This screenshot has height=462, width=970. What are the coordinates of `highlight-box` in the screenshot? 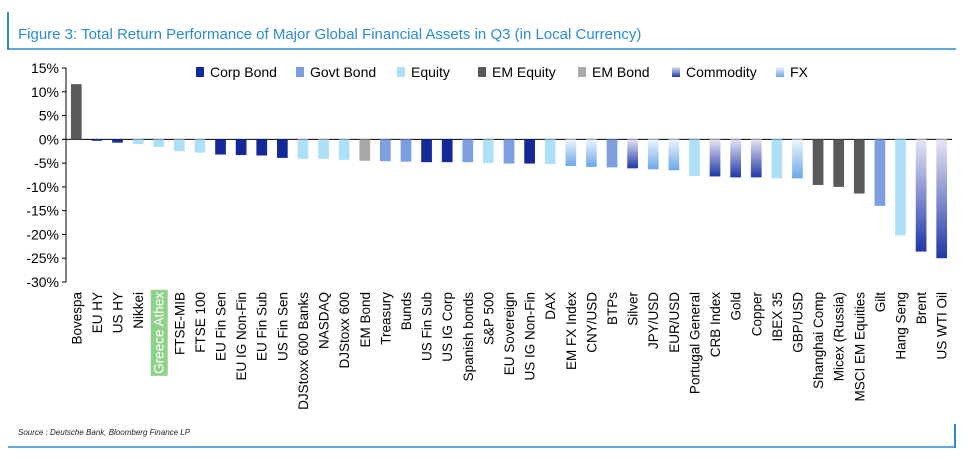 It's located at (159, 332).